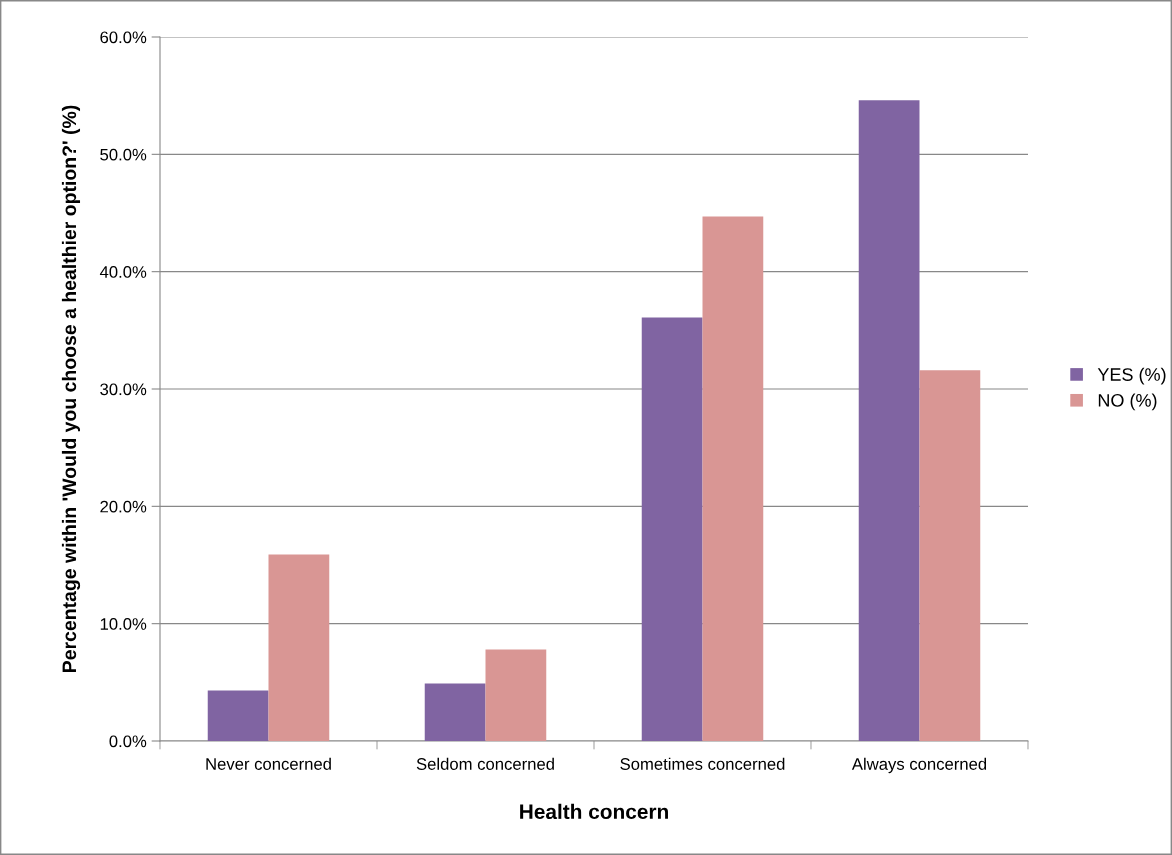  I want to click on y-tick-label: 60.0%, so click(123, 37).